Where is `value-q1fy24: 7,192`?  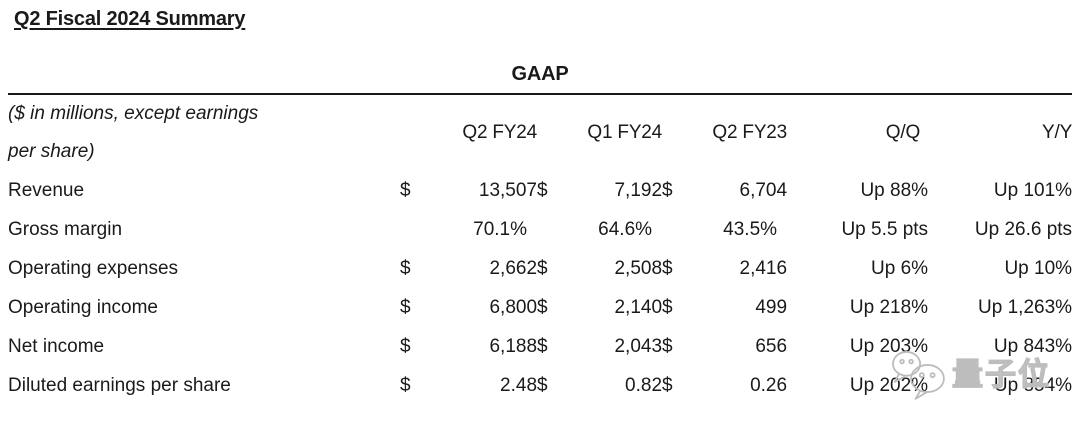 value-q1fy24: 7,192 is located at coordinates (638, 190).